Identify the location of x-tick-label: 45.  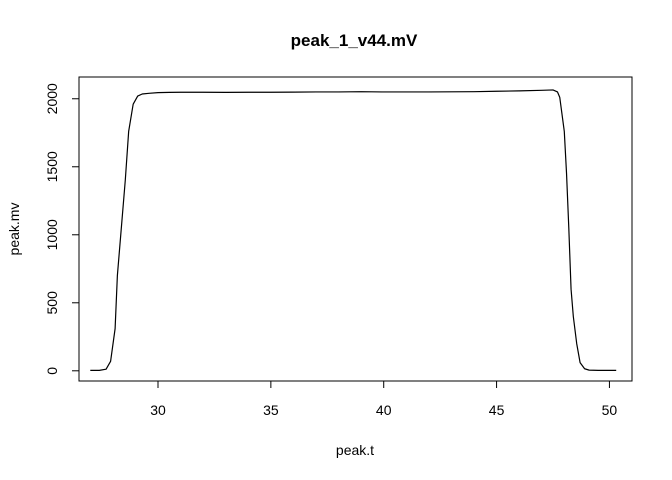
(497, 410).